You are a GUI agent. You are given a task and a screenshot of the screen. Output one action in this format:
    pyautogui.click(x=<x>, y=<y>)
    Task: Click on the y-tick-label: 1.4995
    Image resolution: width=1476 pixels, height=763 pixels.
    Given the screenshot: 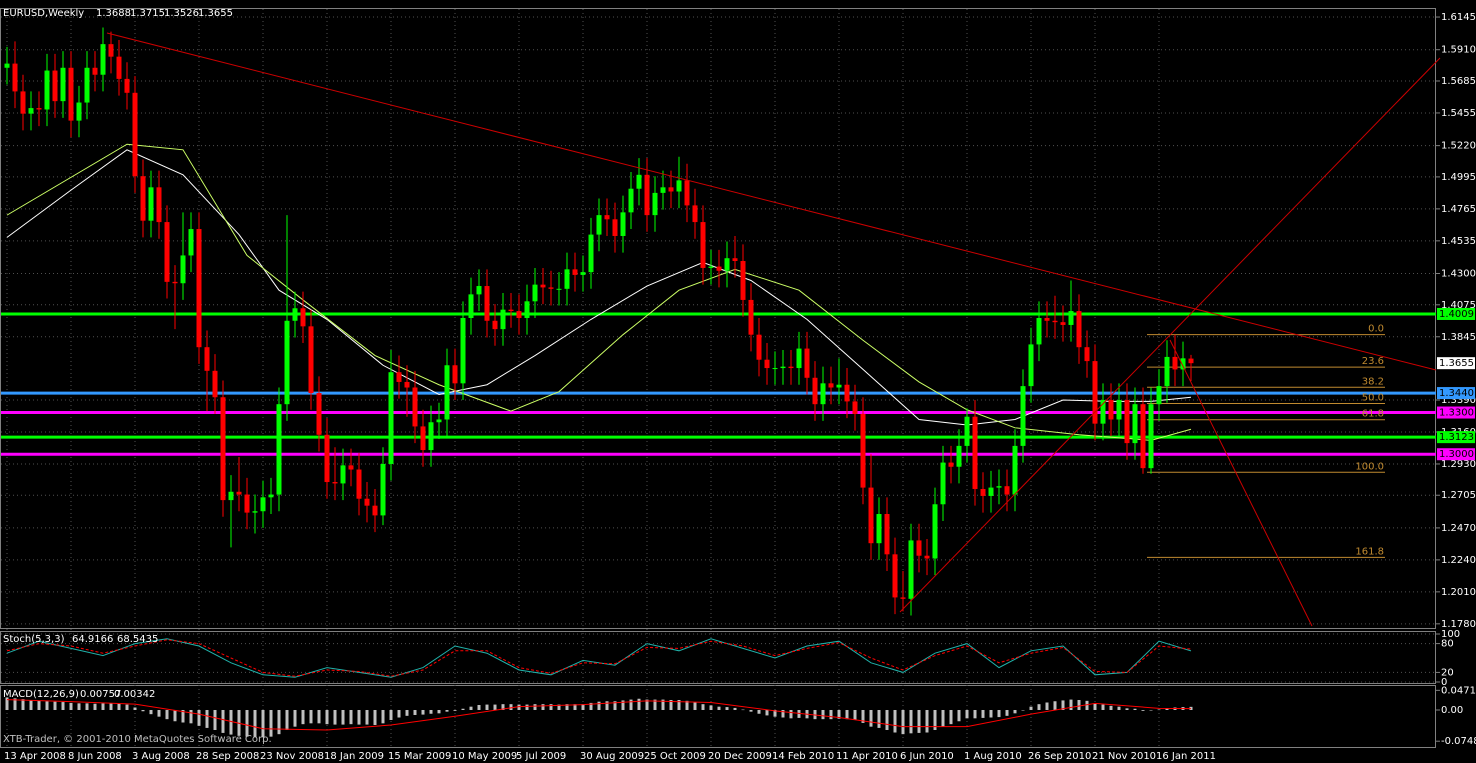 What is the action you would take?
    pyautogui.click(x=1458, y=177)
    